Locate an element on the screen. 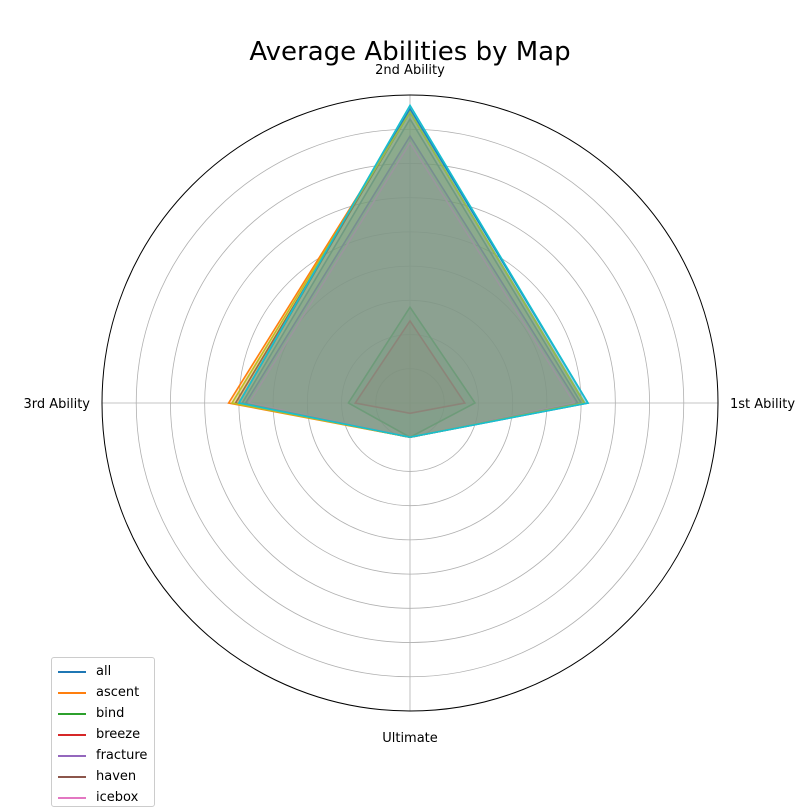 The height and width of the screenshot is (808, 800). legend-label: ascent is located at coordinates (118, 692).